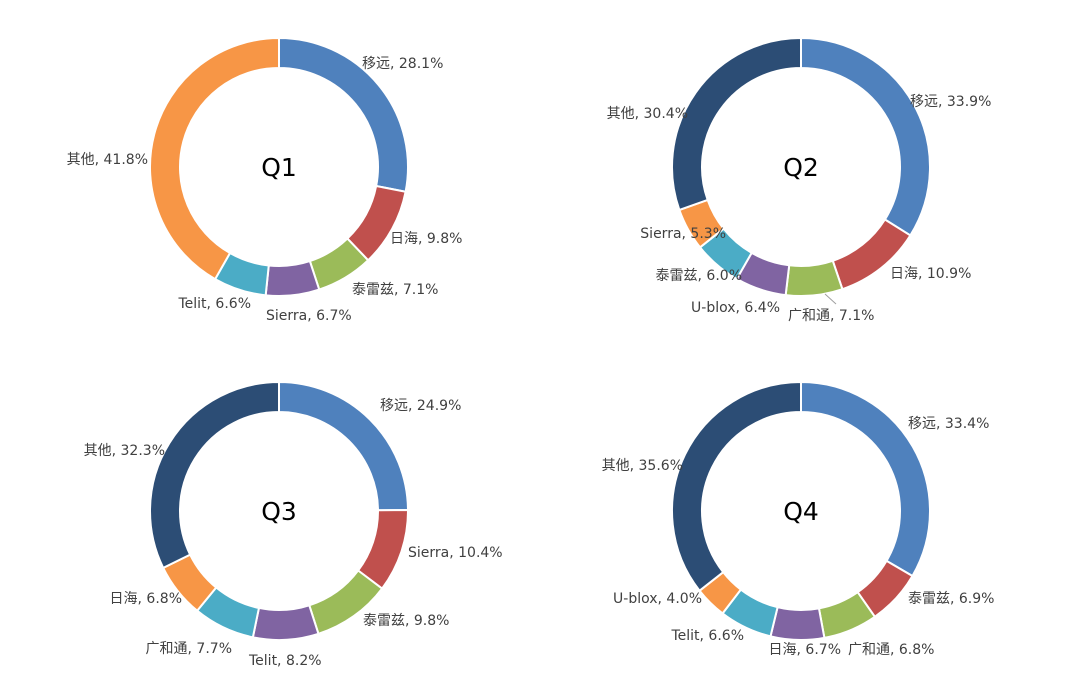 The height and width of the screenshot is (677, 1080). Describe the element at coordinates (831, 316) in the screenshot. I see `data-label-fibocom: 广和通, 7.1%` at that location.